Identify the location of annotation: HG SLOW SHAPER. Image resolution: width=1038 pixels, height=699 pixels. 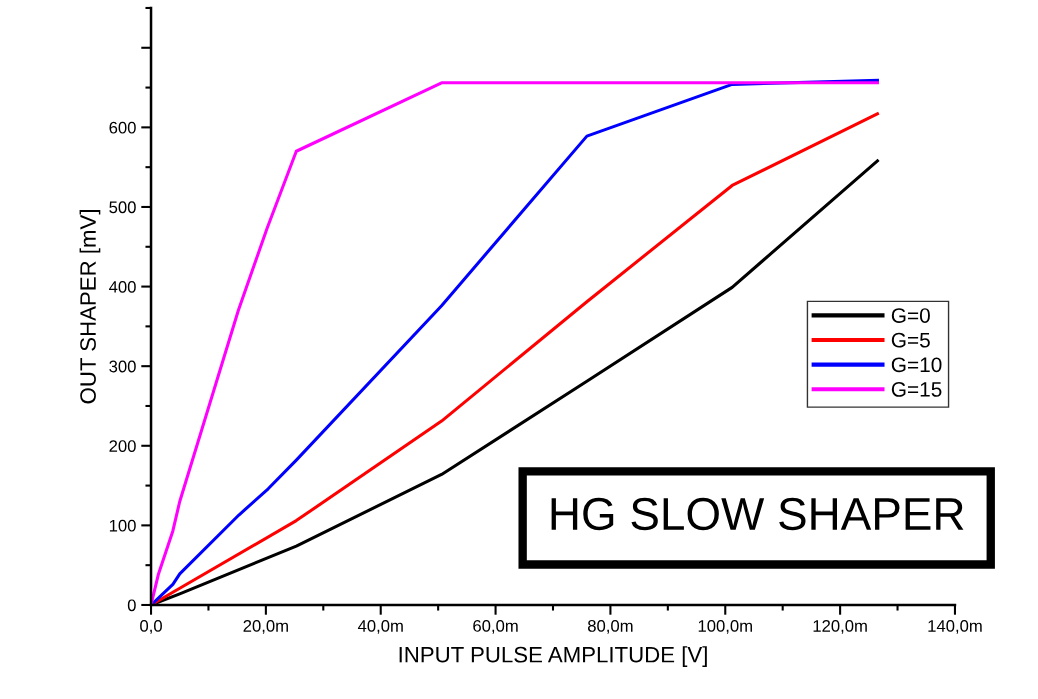
(757, 514).